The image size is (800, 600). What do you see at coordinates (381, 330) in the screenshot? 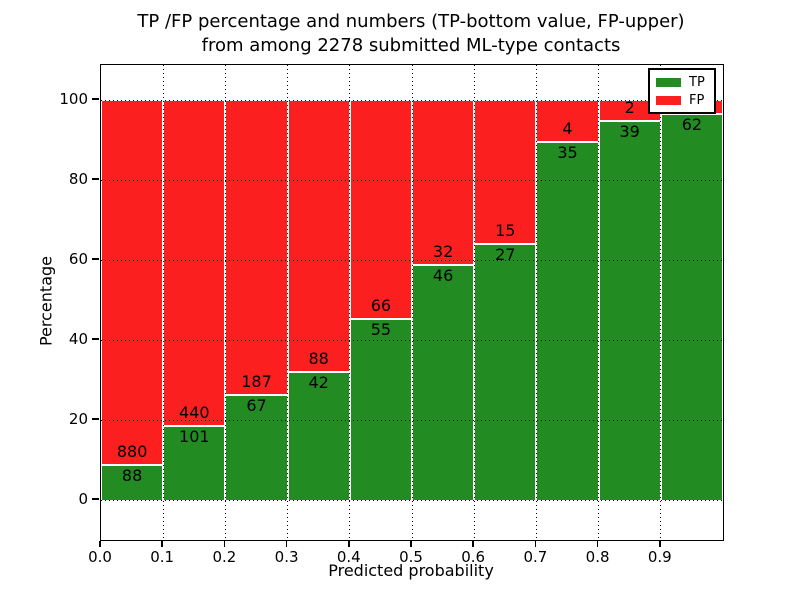
I see `tp-count-label: 55` at bounding box center [381, 330].